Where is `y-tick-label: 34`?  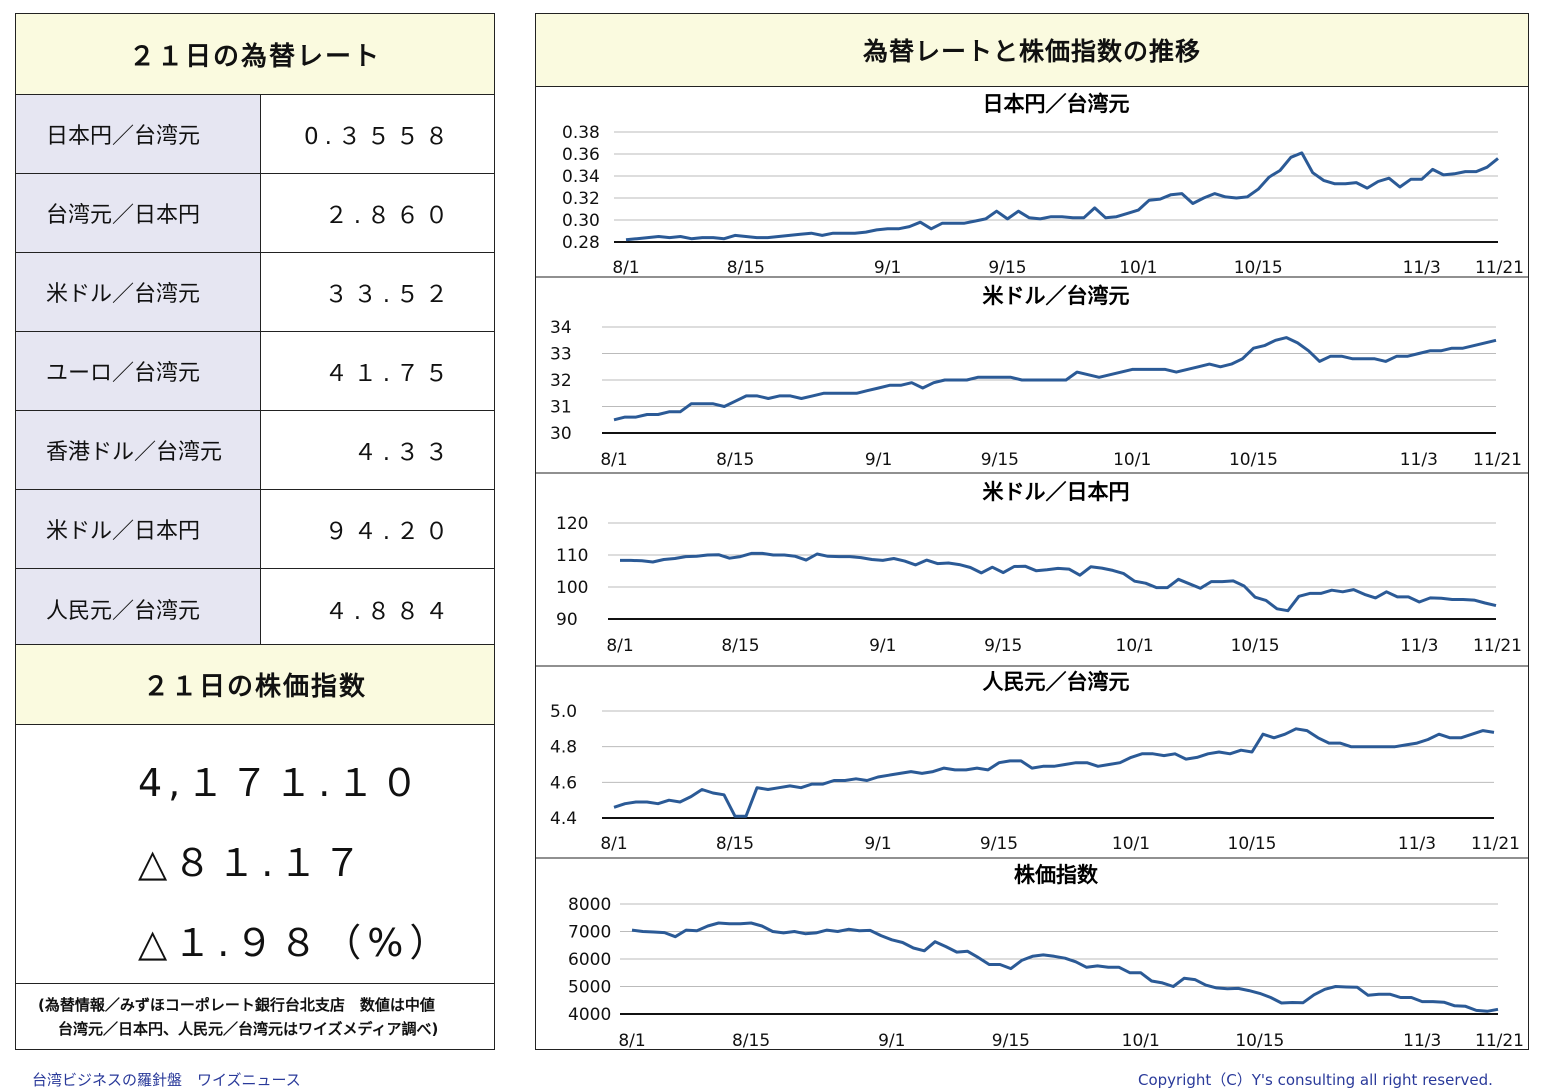
y-tick-label: 34 is located at coordinates (561, 328).